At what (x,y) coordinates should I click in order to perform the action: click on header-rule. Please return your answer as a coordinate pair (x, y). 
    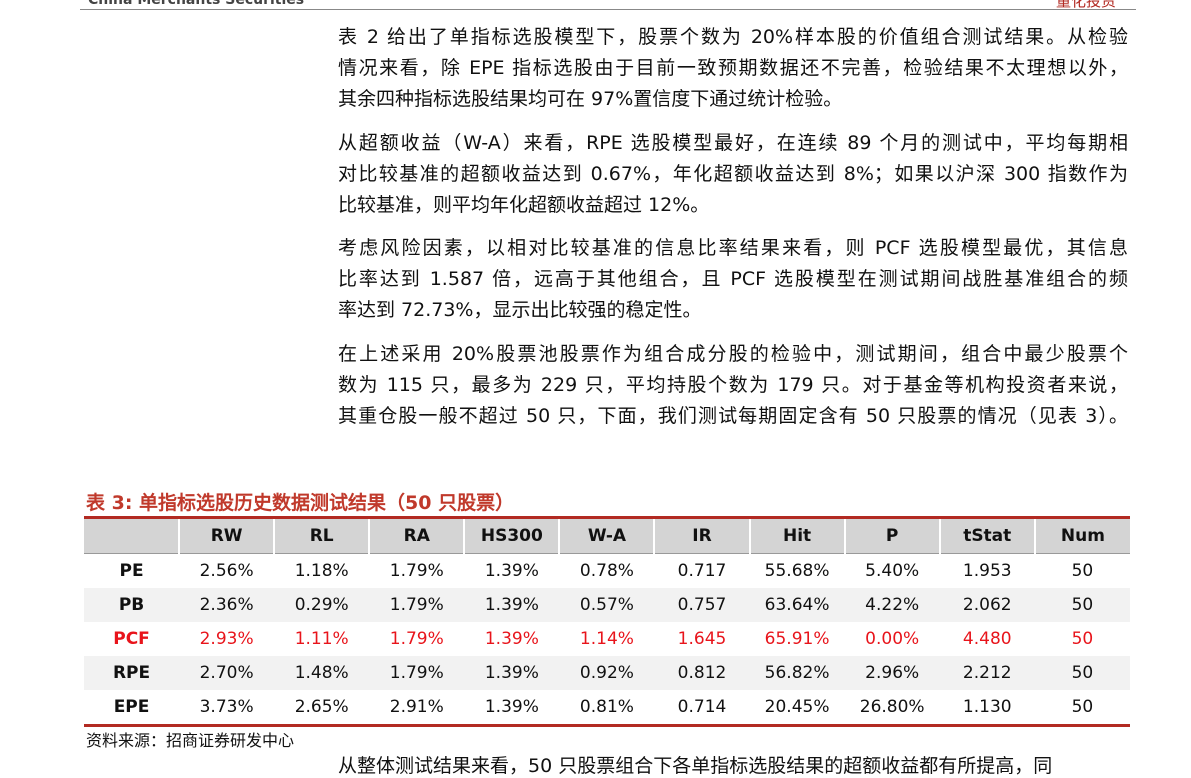
    Looking at the image, I should click on (608, 9).